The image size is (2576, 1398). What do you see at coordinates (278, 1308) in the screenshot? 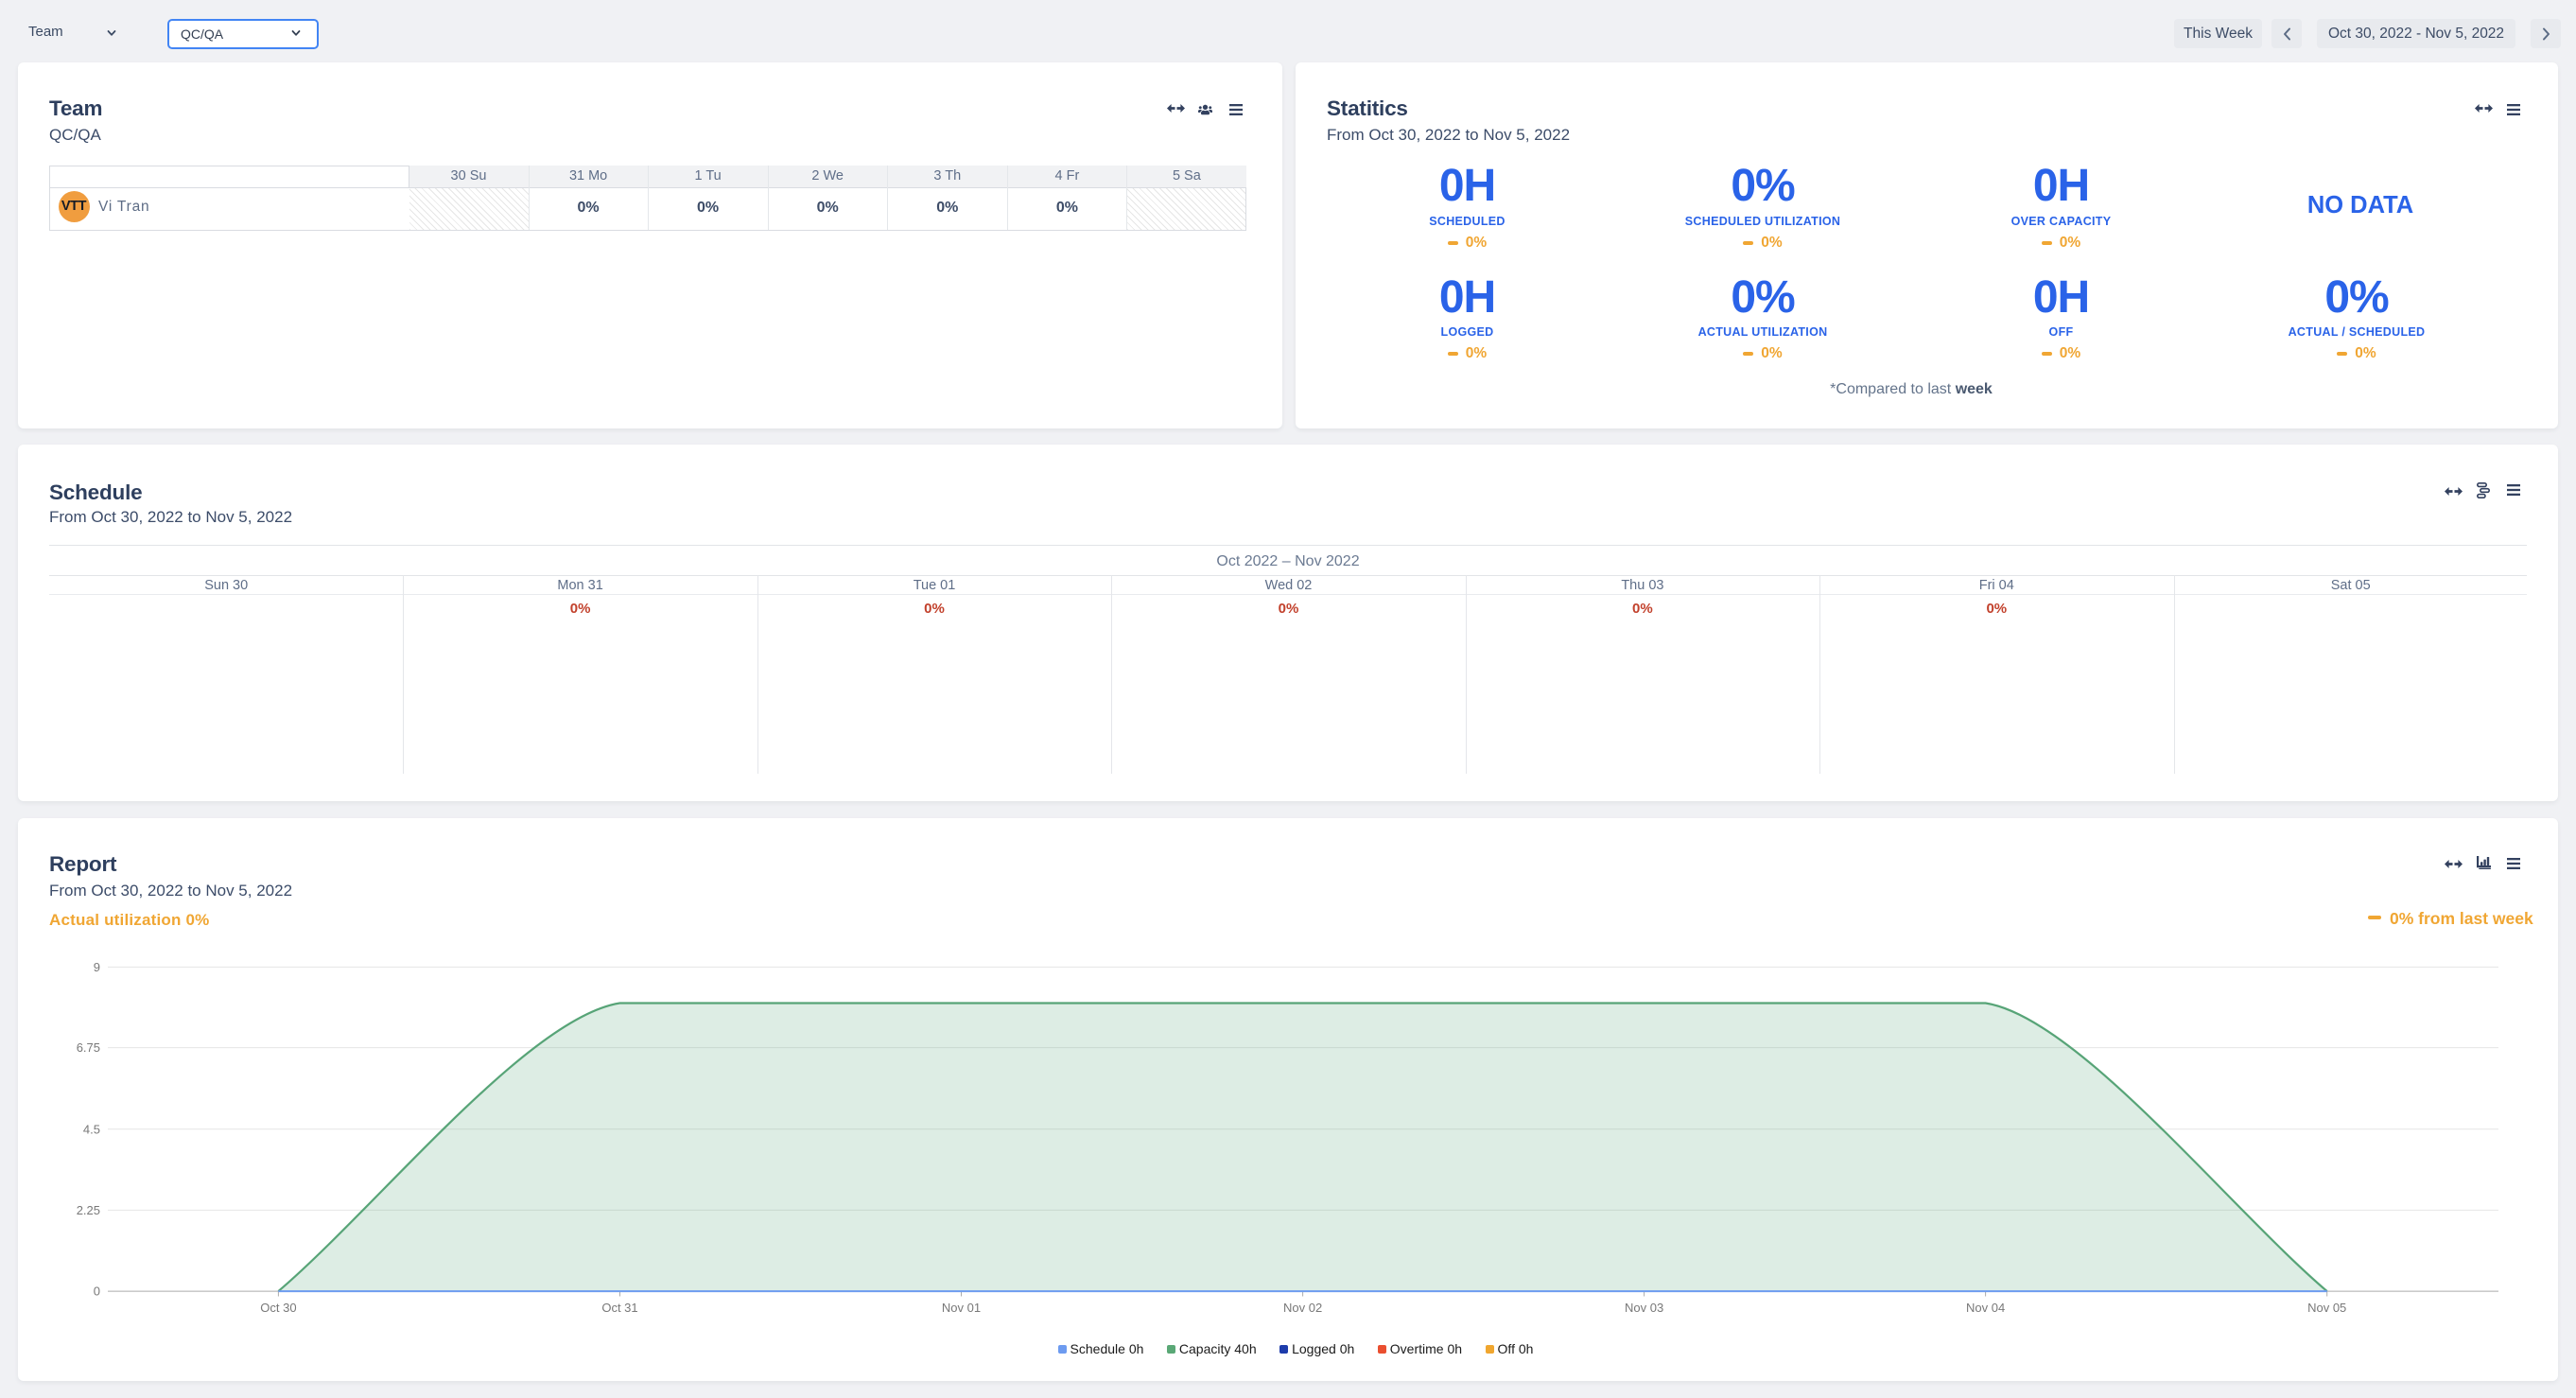
I see `svg-text: Oct 30` at bounding box center [278, 1308].